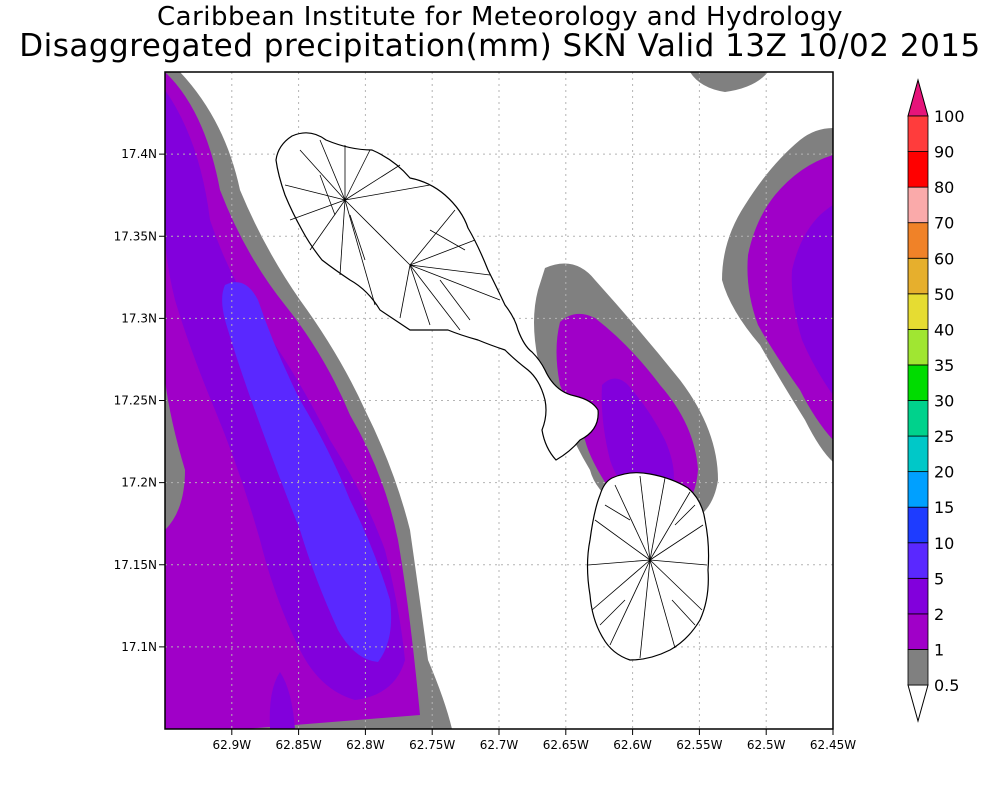 The width and height of the screenshot is (1000, 800). I want to click on colorbar-label: 70, so click(944, 223).